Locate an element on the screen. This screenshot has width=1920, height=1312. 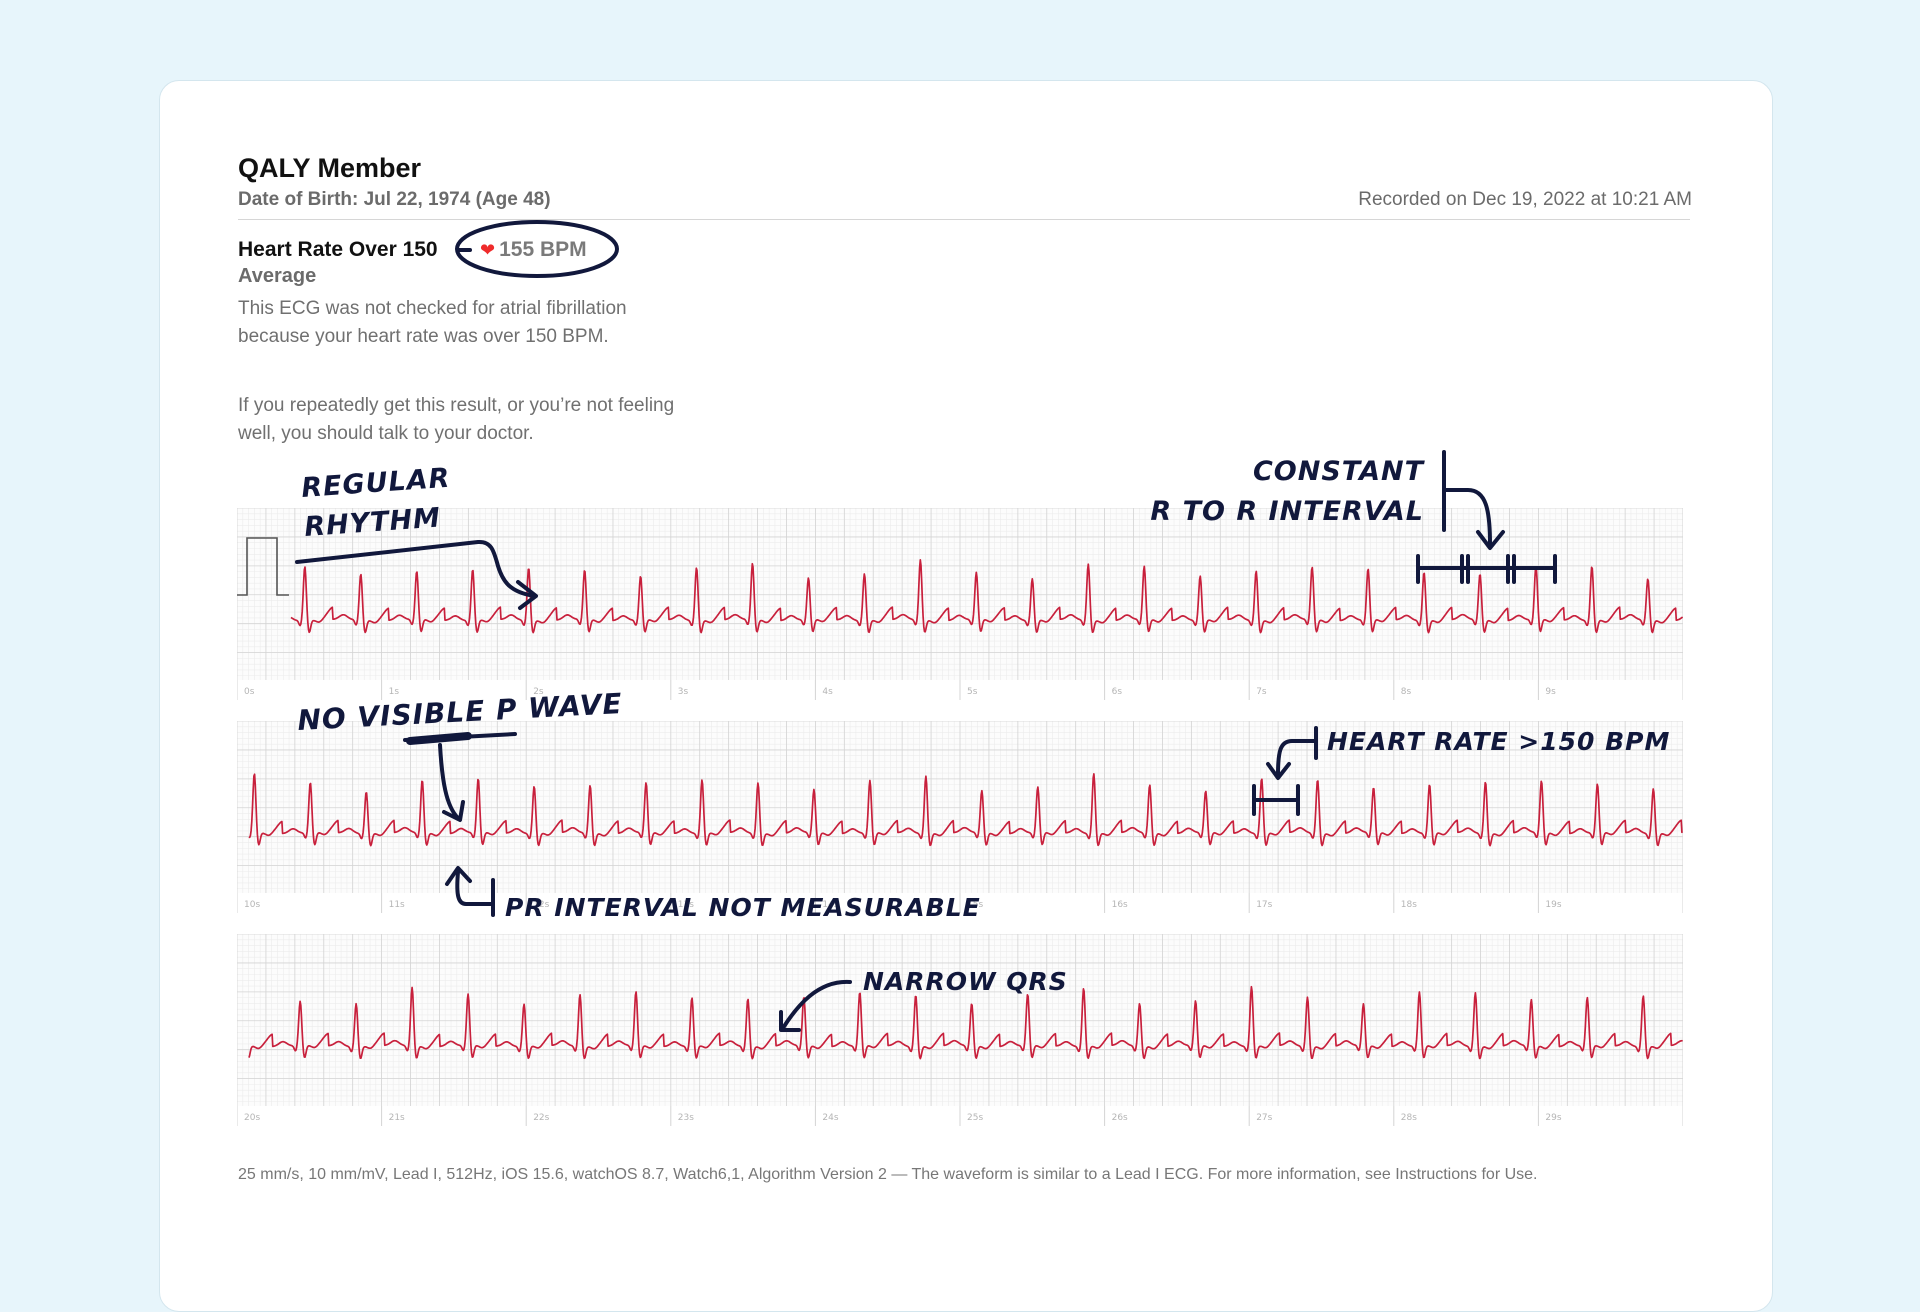
second-label: 11s is located at coordinates (397, 905).